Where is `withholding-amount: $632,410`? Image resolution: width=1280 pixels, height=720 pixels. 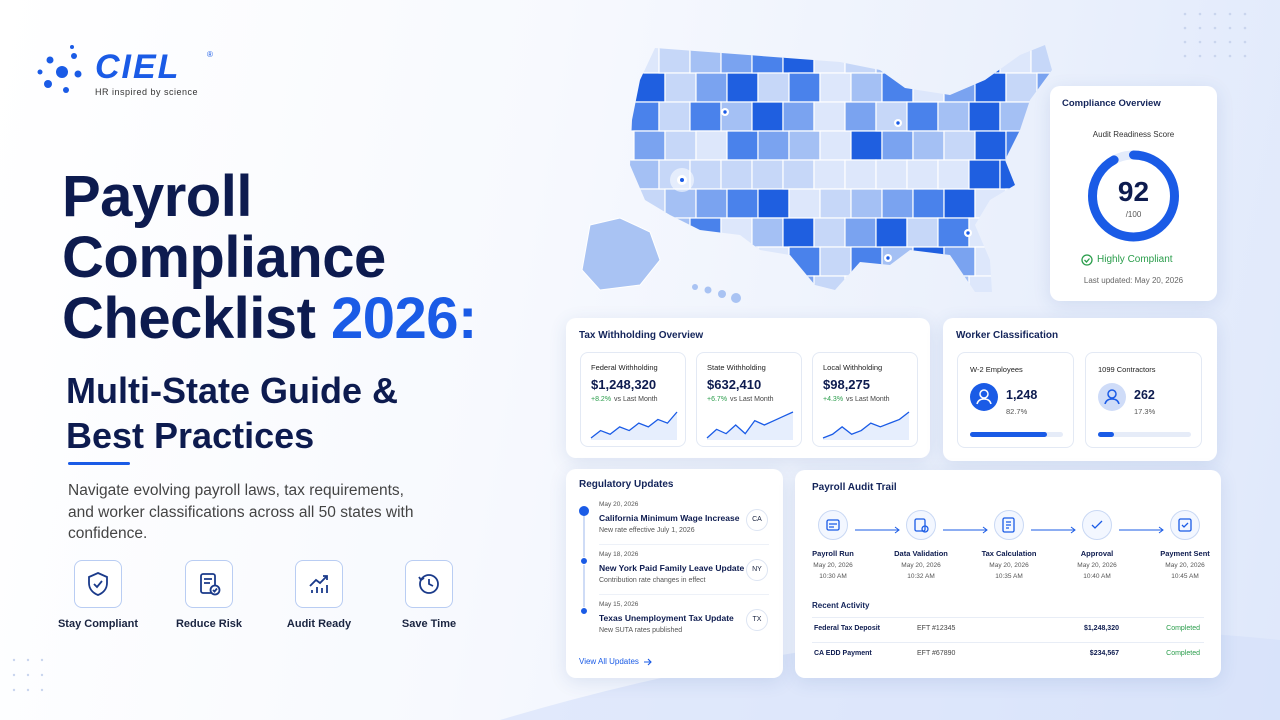
withholding-amount: $632,410 is located at coordinates (734, 384).